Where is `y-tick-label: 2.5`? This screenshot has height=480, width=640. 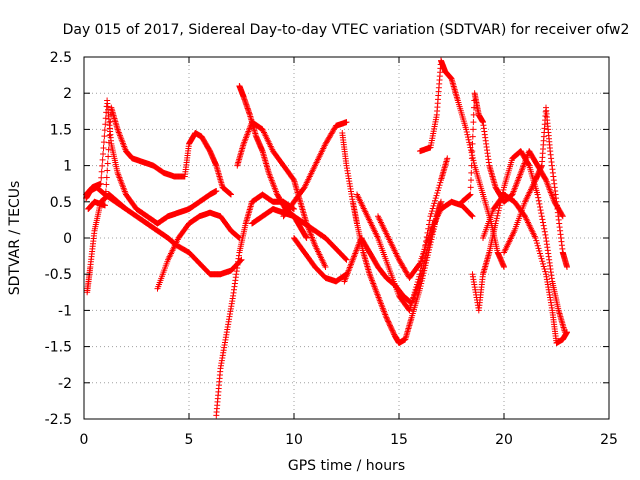 y-tick-label: 2.5 is located at coordinates (61, 58).